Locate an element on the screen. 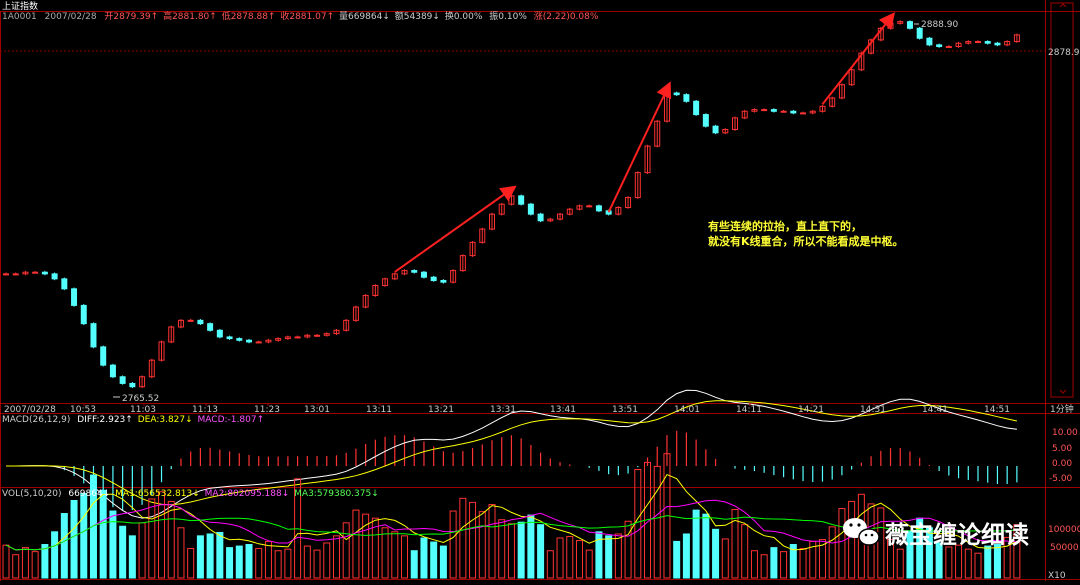  scroll-down-icon is located at coordinates (1063, 391).